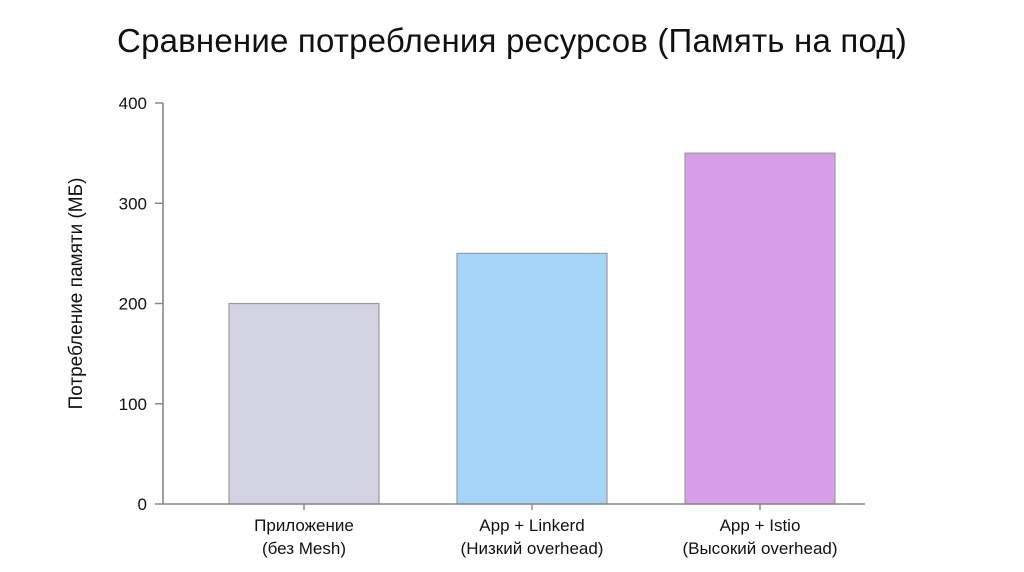 Image resolution: width=1024 pixels, height=572 pixels. What do you see at coordinates (760, 525) in the screenshot?
I see `x-tick-label-line: App + Istio` at bounding box center [760, 525].